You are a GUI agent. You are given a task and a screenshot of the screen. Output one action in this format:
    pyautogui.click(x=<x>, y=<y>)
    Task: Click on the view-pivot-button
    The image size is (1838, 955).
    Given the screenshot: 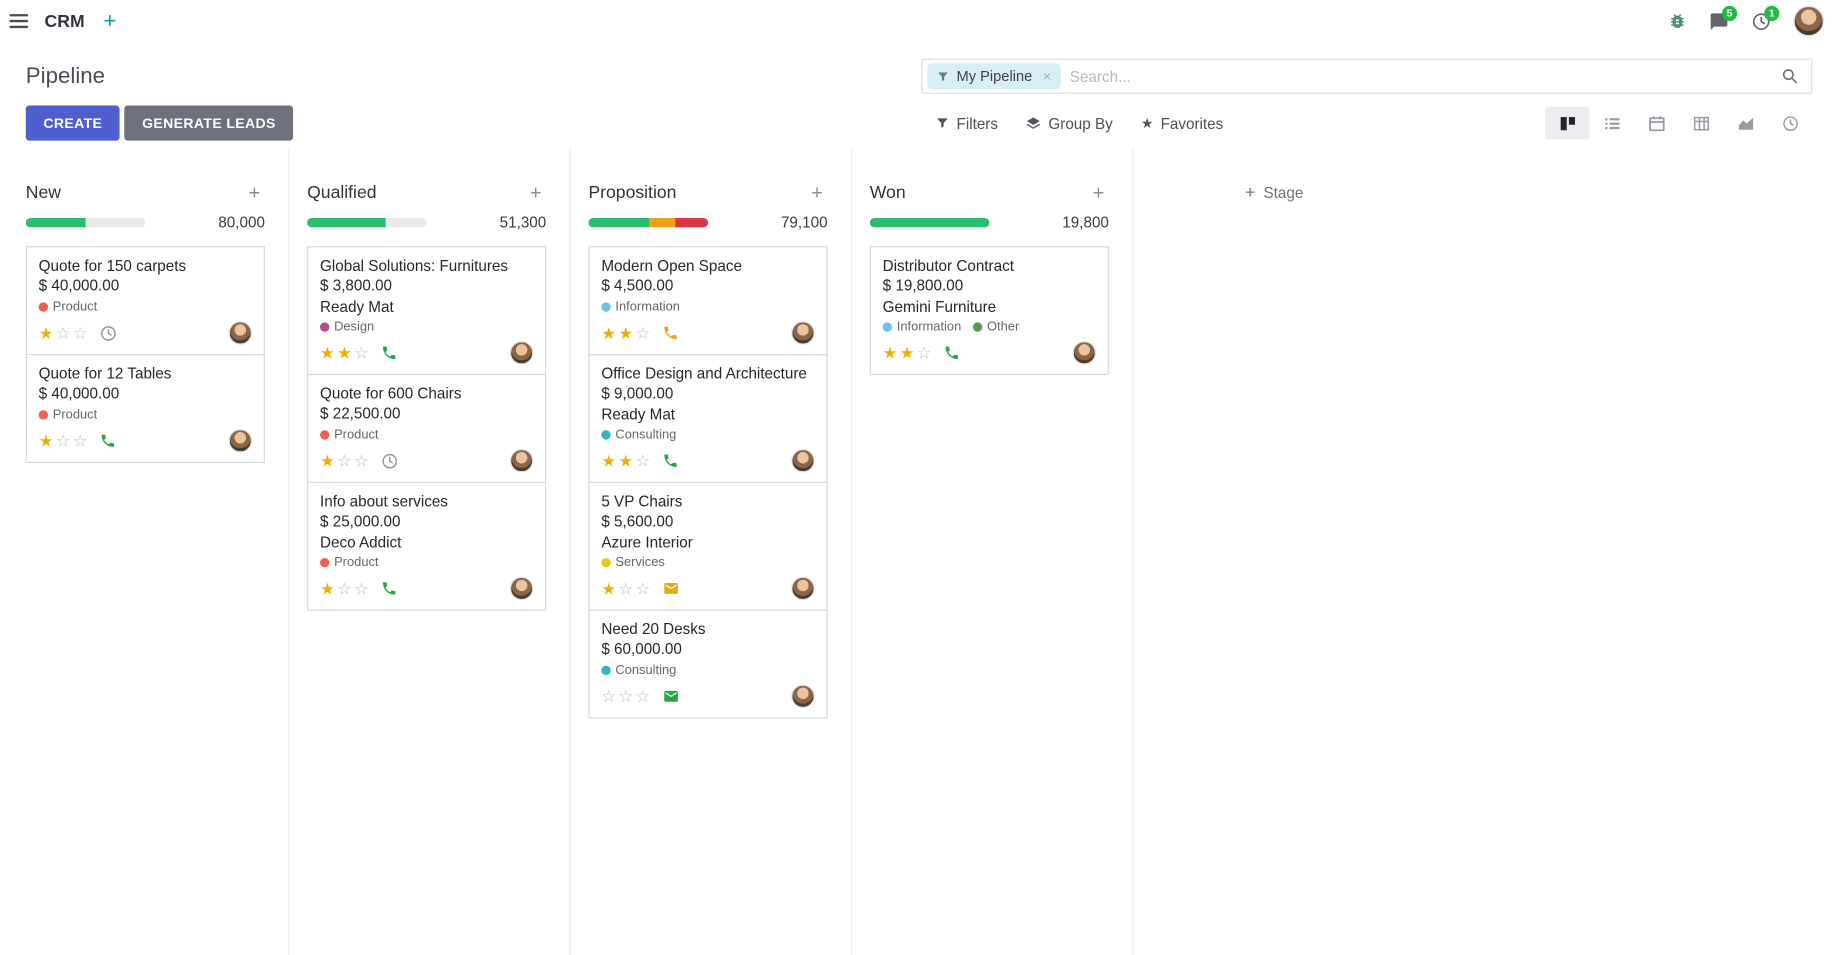 What is the action you would take?
    pyautogui.click(x=1701, y=123)
    